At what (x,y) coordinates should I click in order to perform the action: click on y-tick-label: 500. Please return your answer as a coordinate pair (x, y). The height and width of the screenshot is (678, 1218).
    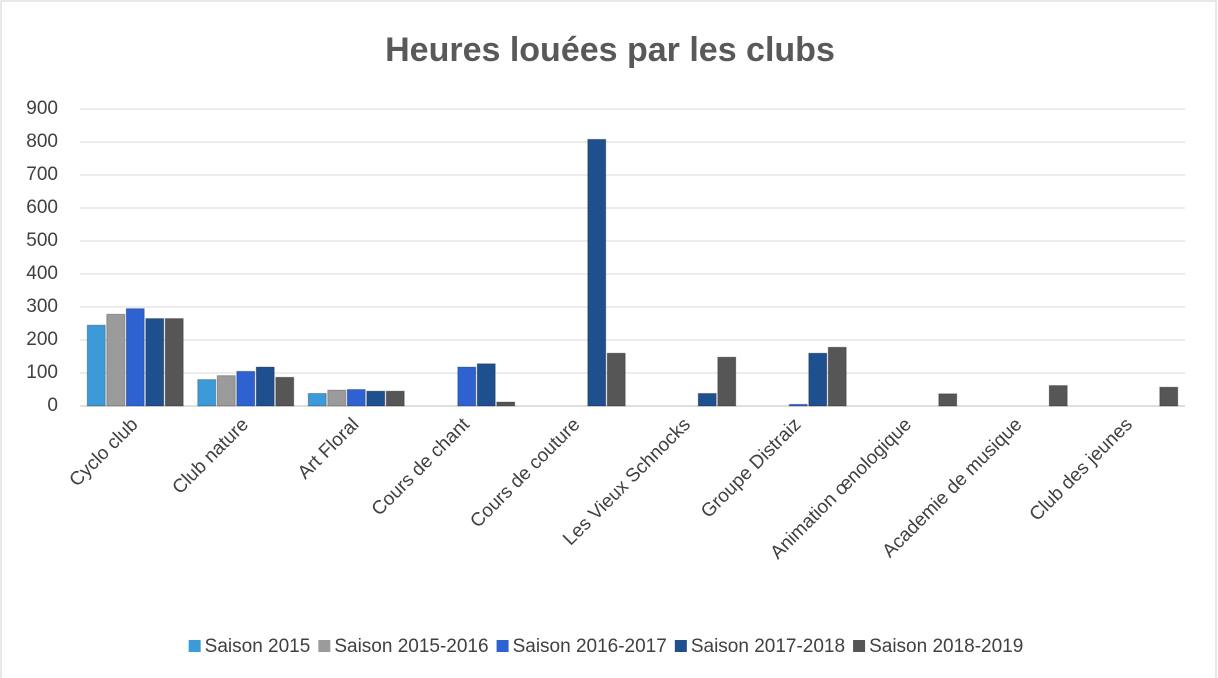
    Looking at the image, I should click on (42, 240).